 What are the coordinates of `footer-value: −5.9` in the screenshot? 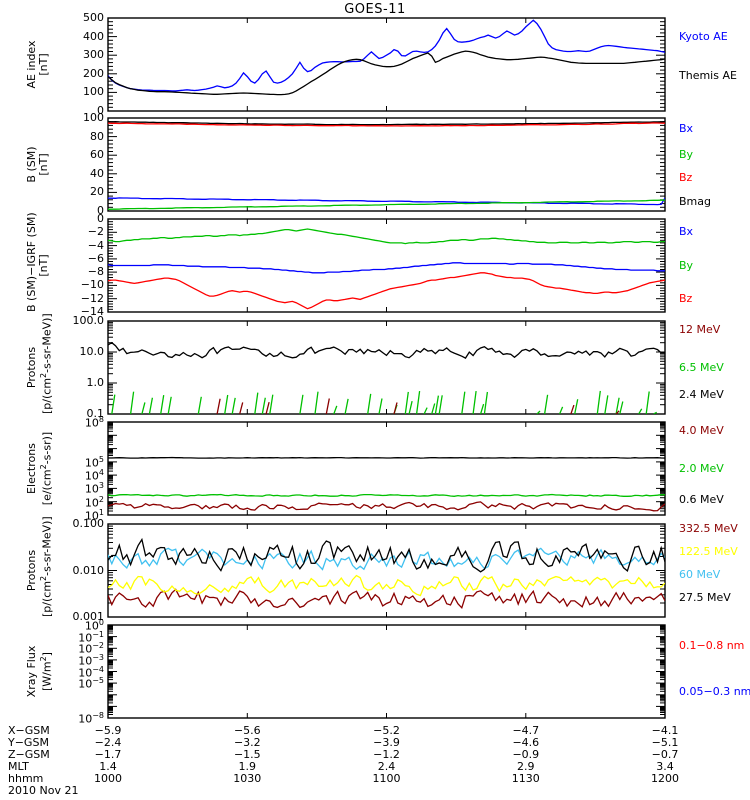 It's located at (108, 730).